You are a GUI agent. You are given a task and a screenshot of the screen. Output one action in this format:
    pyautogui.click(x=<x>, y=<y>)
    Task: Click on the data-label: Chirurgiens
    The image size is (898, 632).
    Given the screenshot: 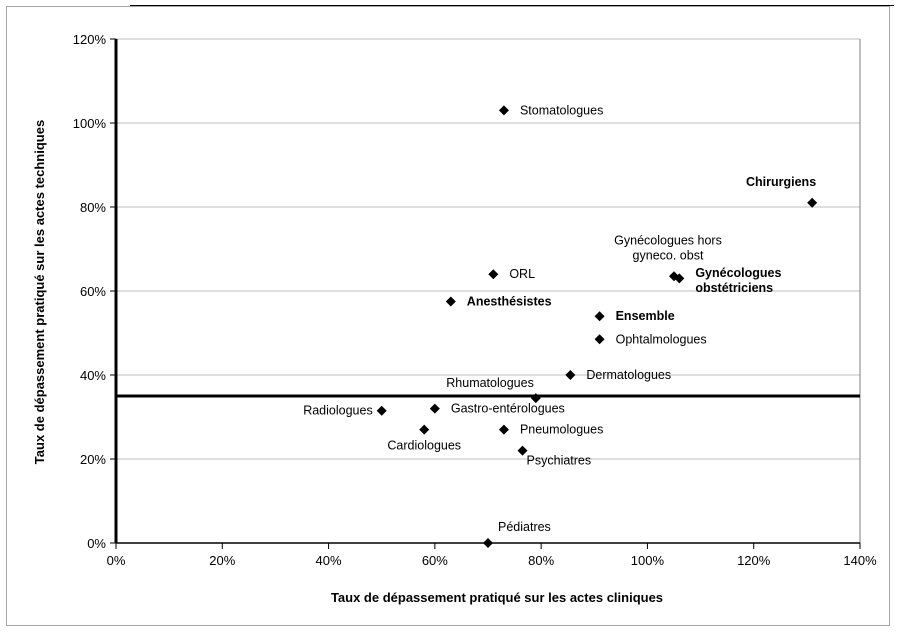 What is the action you would take?
    pyautogui.click(x=781, y=182)
    